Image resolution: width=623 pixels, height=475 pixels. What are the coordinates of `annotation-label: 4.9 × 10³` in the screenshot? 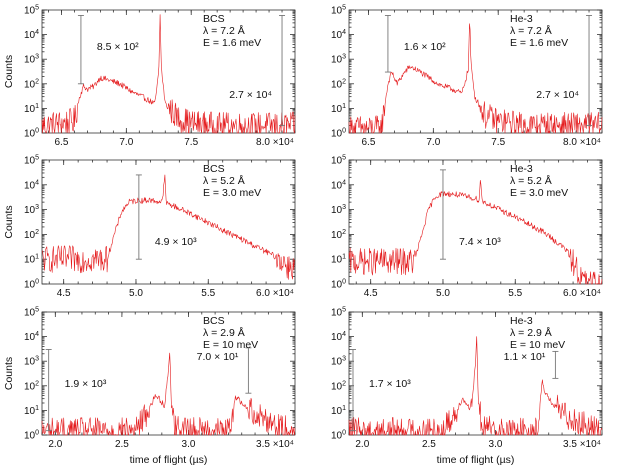 It's located at (176, 242).